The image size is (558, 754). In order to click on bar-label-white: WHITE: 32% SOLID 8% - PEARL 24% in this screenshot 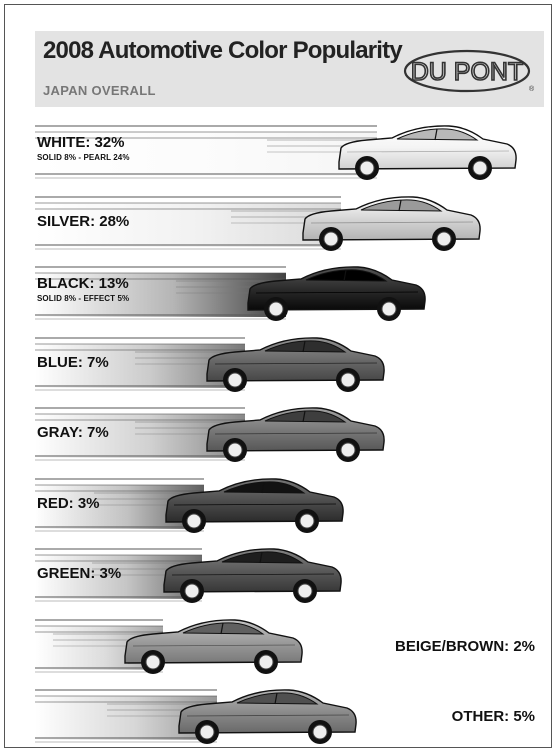, I will do `click(83, 148)`.